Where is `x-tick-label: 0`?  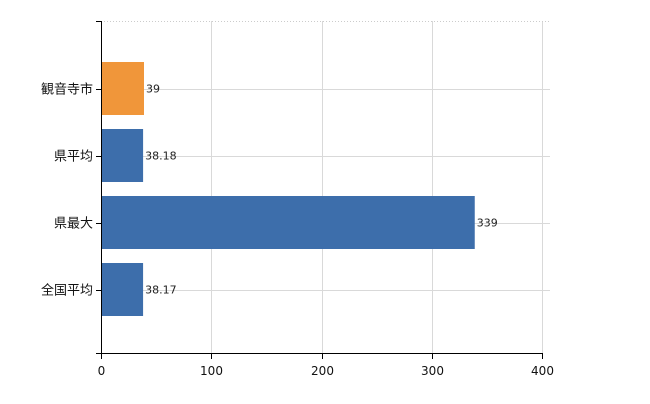 x-tick-label: 0 is located at coordinates (102, 371).